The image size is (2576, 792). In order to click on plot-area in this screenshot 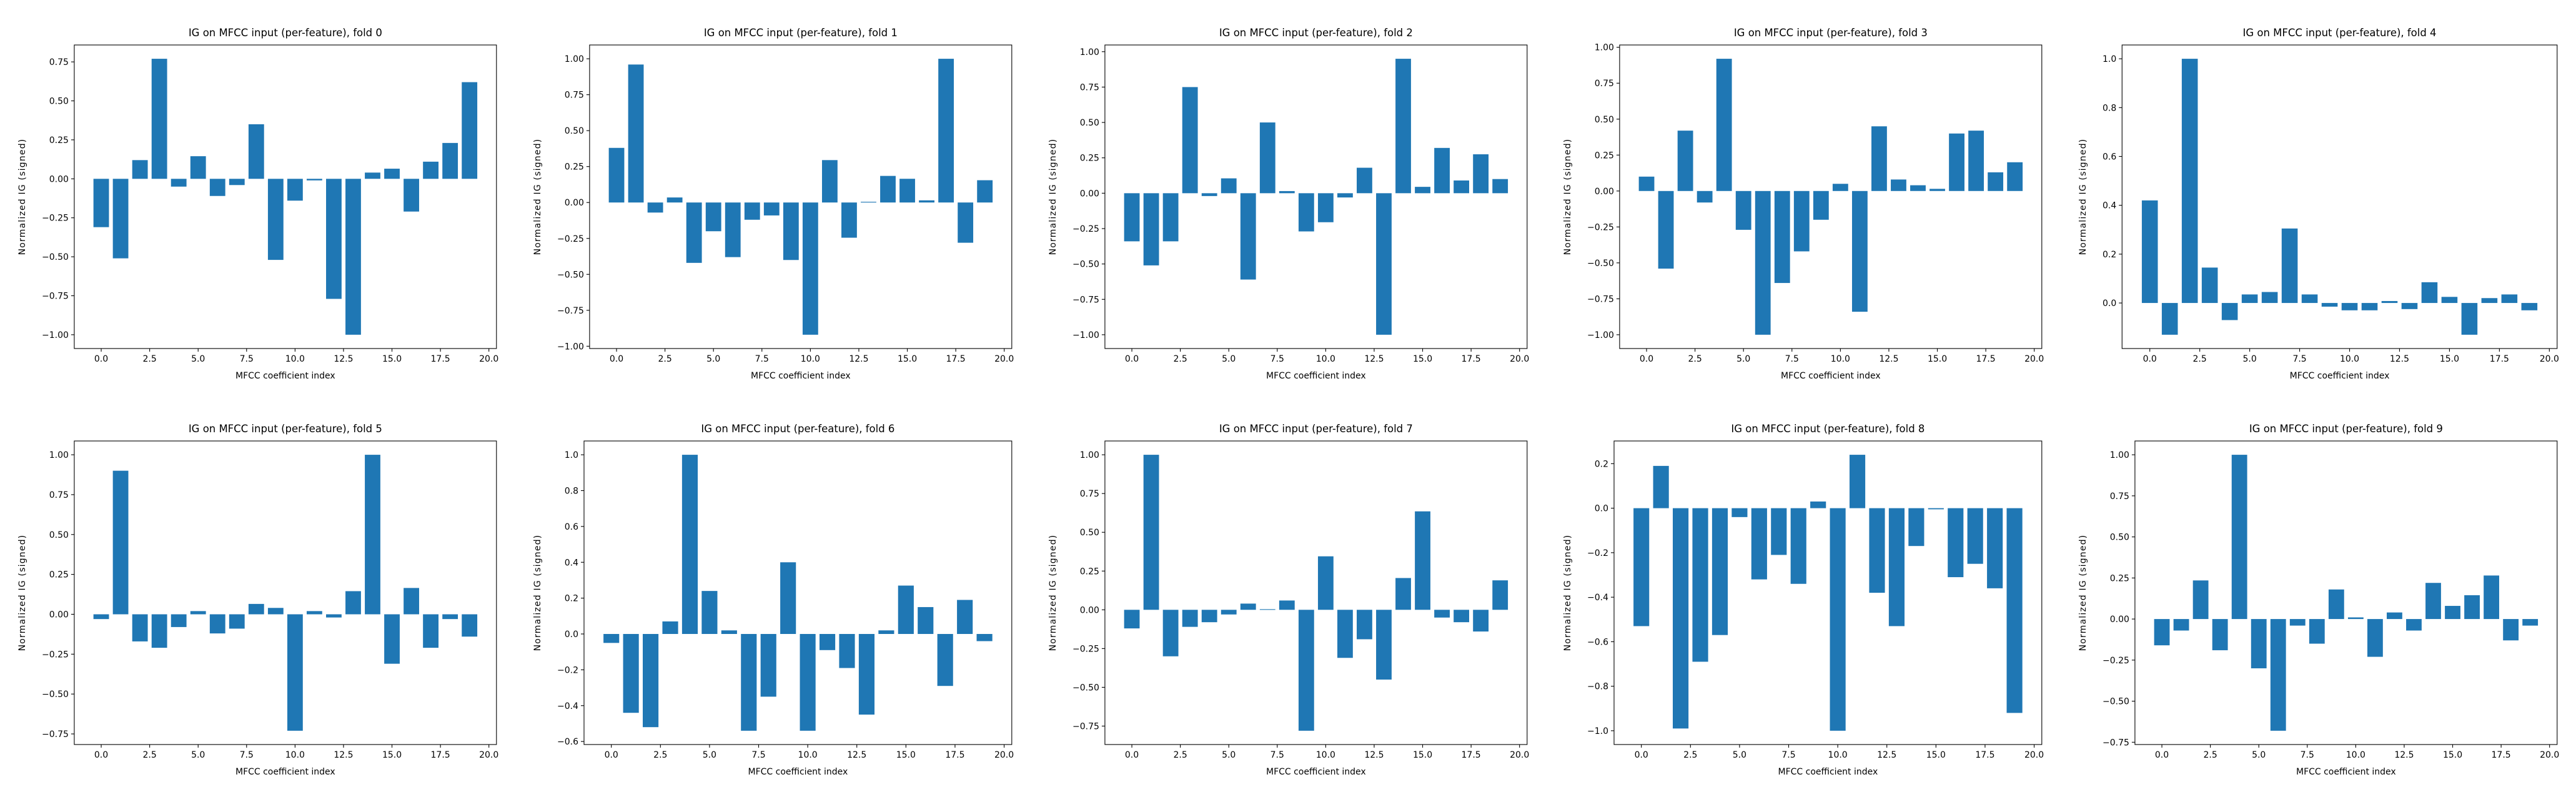, I will do `click(798, 592)`.